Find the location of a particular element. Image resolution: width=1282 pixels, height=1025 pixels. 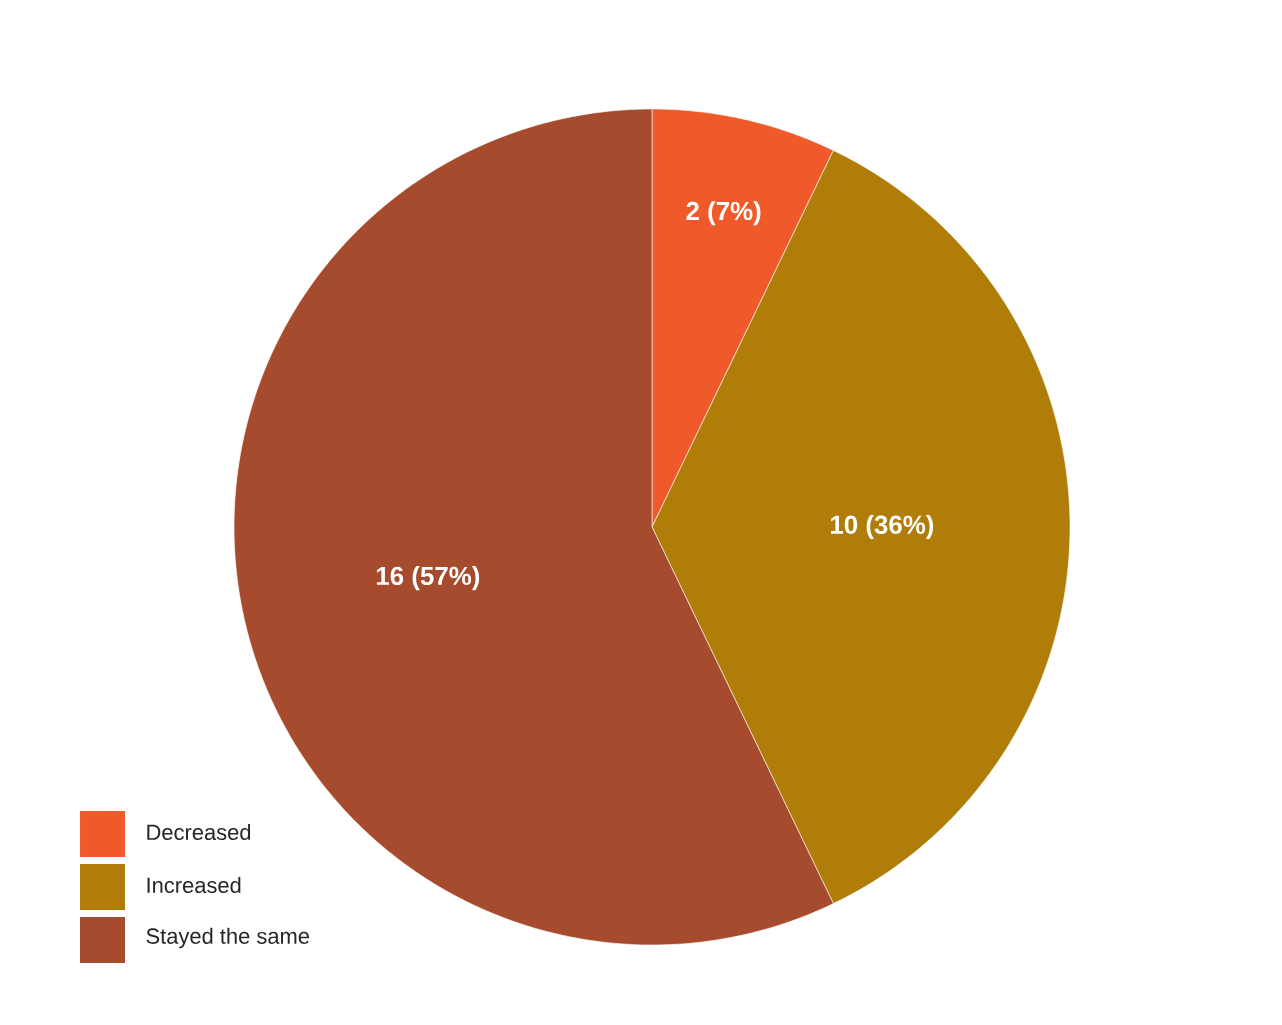

data-label: 2 (7%) is located at coordinates (723, 213).